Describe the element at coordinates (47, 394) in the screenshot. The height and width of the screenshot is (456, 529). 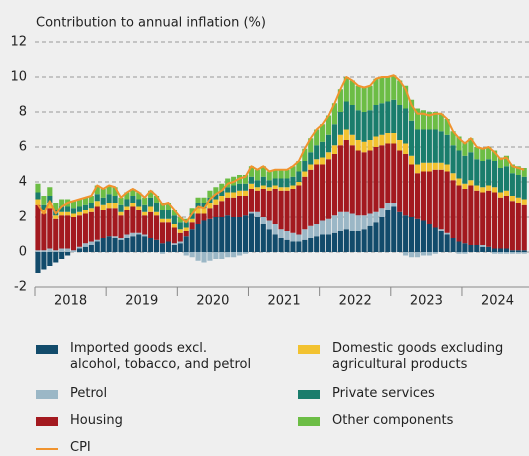
I see `legend-swatch` at that location.